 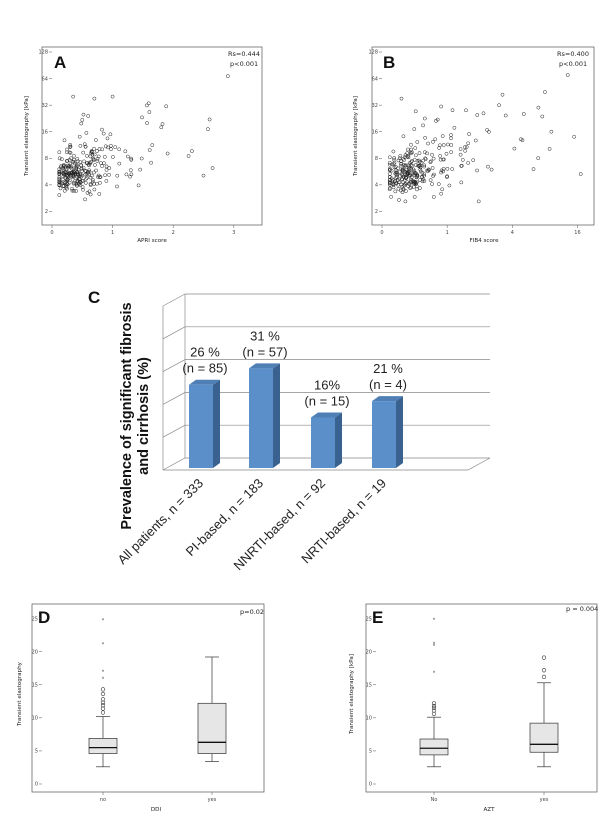 I want to click on y-tick-label: 5, so click(x=370, y=752).